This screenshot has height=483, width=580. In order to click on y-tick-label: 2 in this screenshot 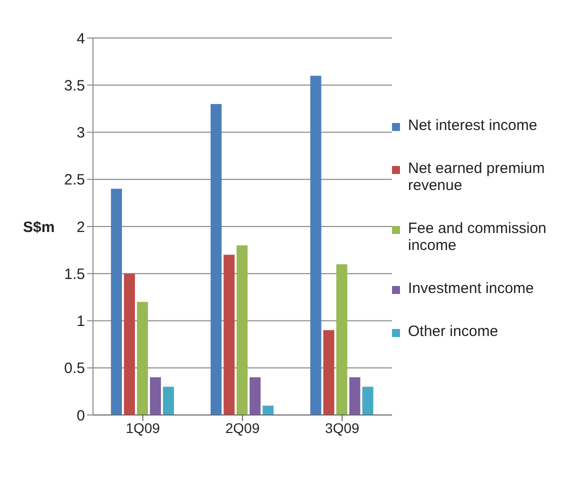, I will do `click(80, 227)`.